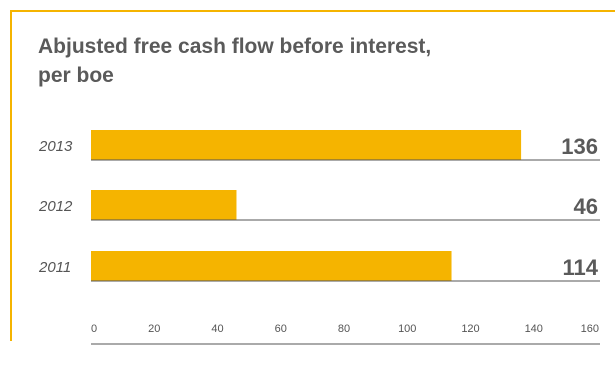  What do you see at coordinates (94, 329) in the screenshot?
I see `x-tick-label-0: 0` at bounding box center [94, 329].